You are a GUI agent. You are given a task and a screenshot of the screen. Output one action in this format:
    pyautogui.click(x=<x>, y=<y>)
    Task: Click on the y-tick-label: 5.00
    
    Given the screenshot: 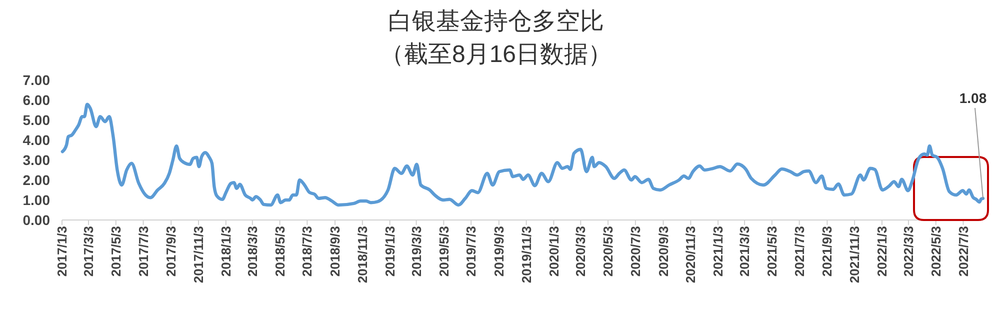 What is the action you would take?
    pyautogui.click(x=36, y=120)
    